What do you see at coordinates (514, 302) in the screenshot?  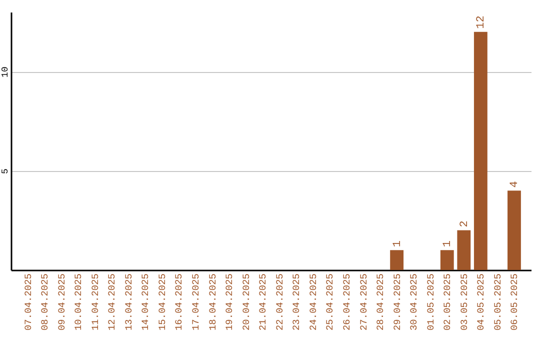 I see `x-tick-label: 06.05.2025` at bounding box center [514, 302].